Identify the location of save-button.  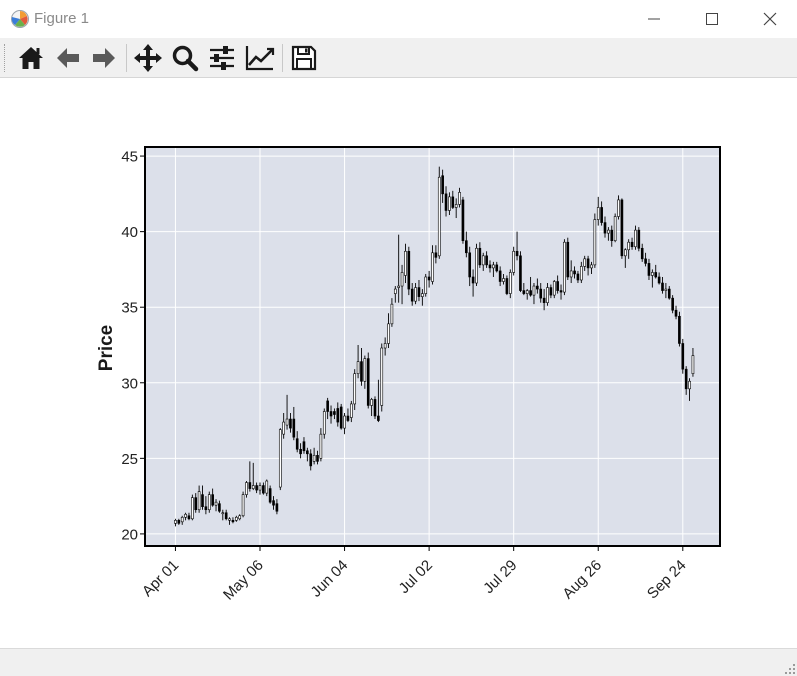
(304, 58).